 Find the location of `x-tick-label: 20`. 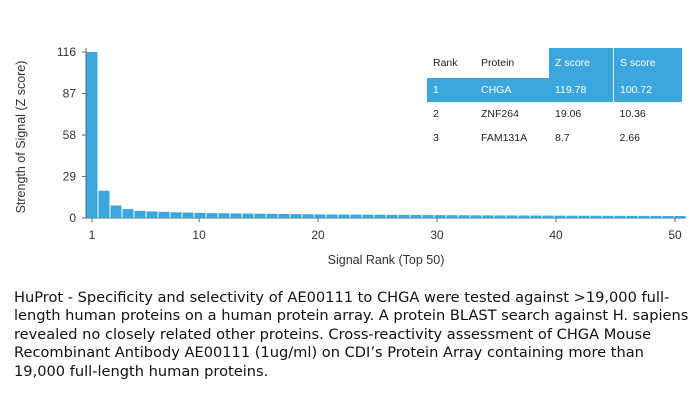

x-tick-label: 20 is located at coordinates (318, 235).